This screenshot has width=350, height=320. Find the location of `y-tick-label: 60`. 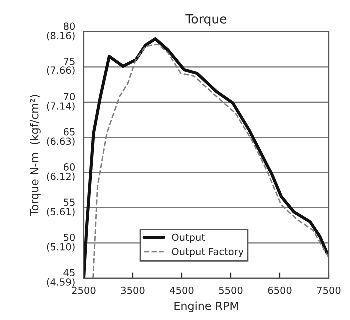

y-tick-label: 60 is located at coordinates (70, 167).